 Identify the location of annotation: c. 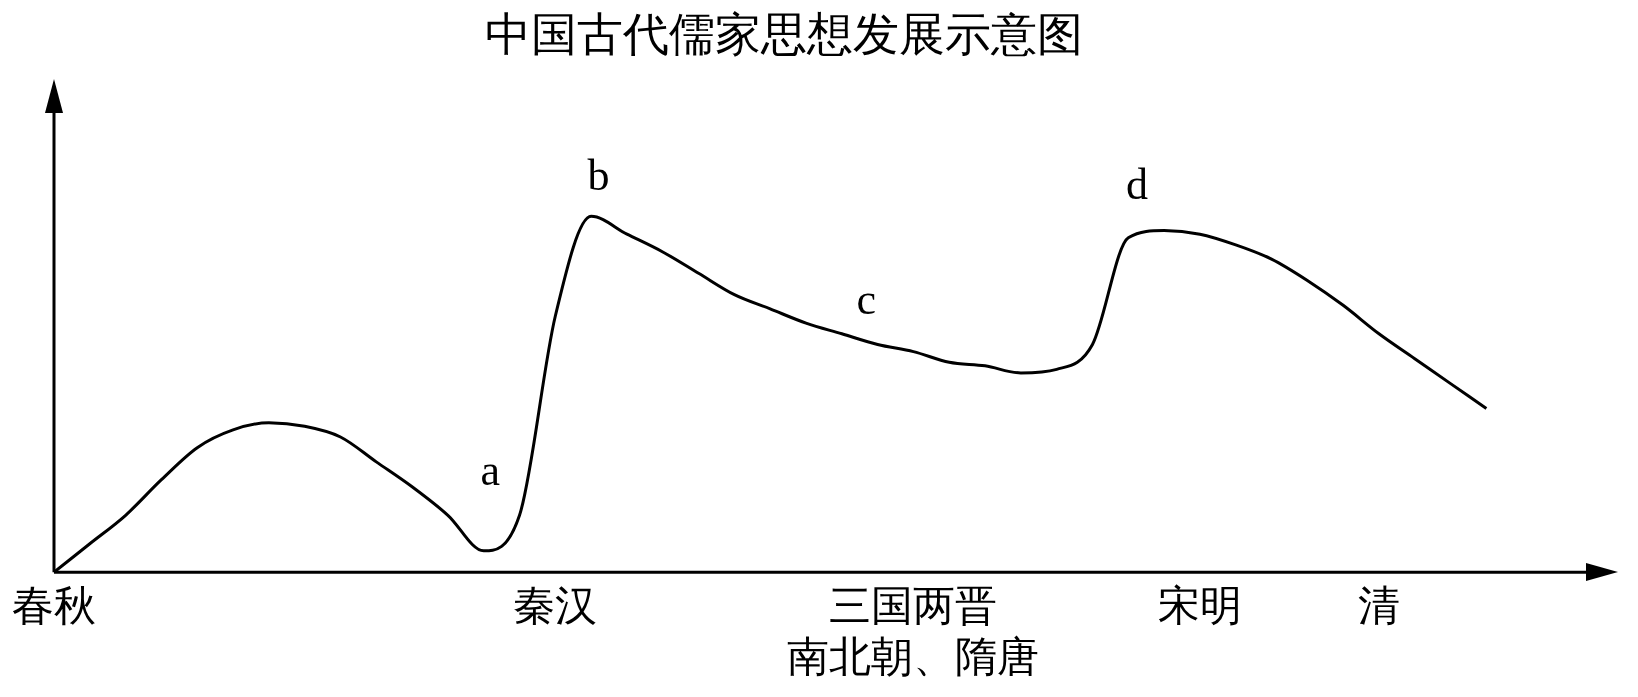
(866, 300).